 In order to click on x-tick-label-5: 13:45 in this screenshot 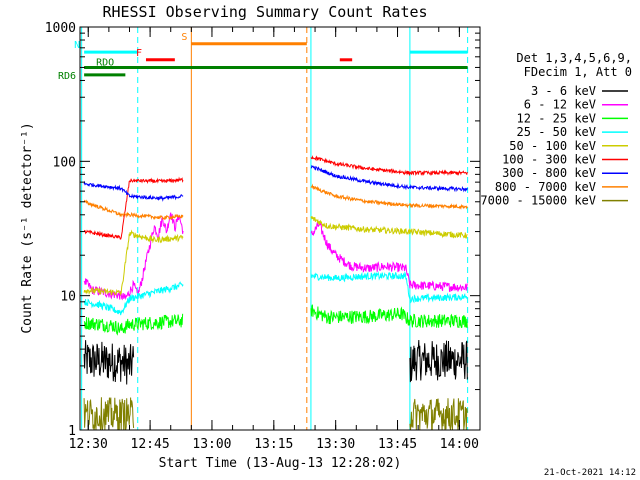, I will do `click(397, 444)`.